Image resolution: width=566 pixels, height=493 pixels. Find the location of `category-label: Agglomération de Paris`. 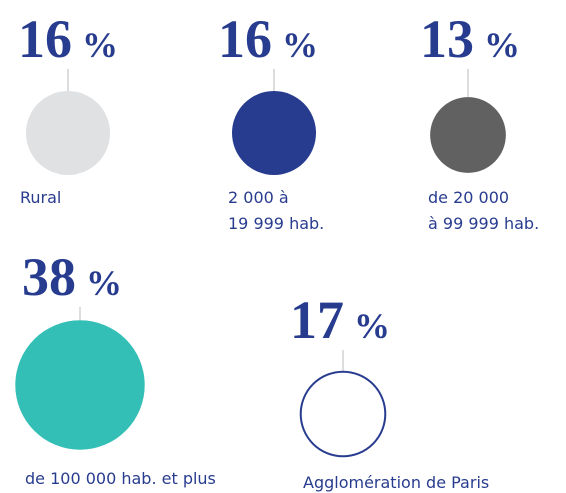

category-label: Agglomération de Paris is located at coordinates (396, 482).